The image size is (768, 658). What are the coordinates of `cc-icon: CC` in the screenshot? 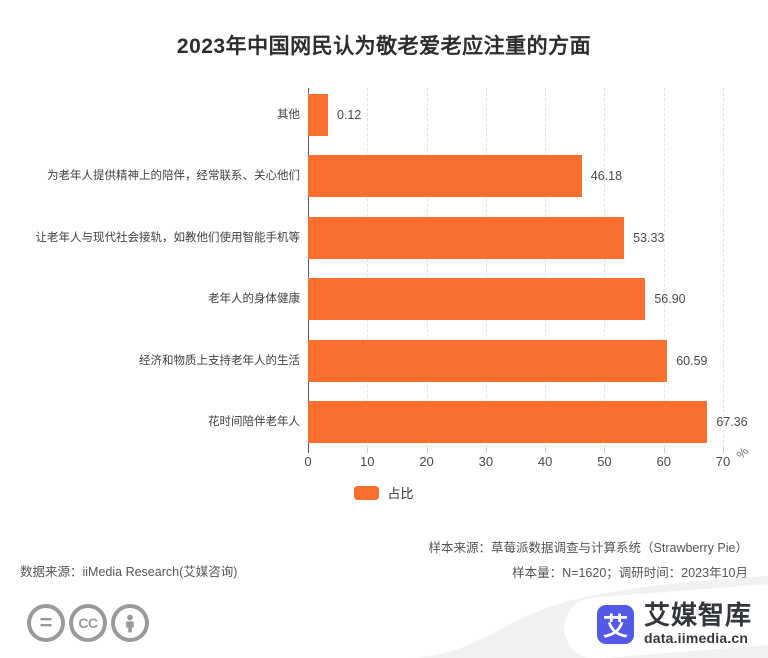 It's located at (88, 623).